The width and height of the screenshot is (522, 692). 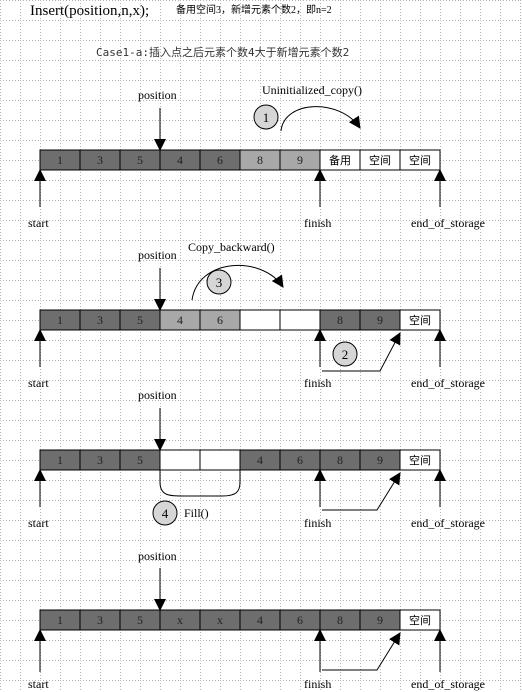 I want to click on array-cell-value: 备用, so click(x=340, y=160).